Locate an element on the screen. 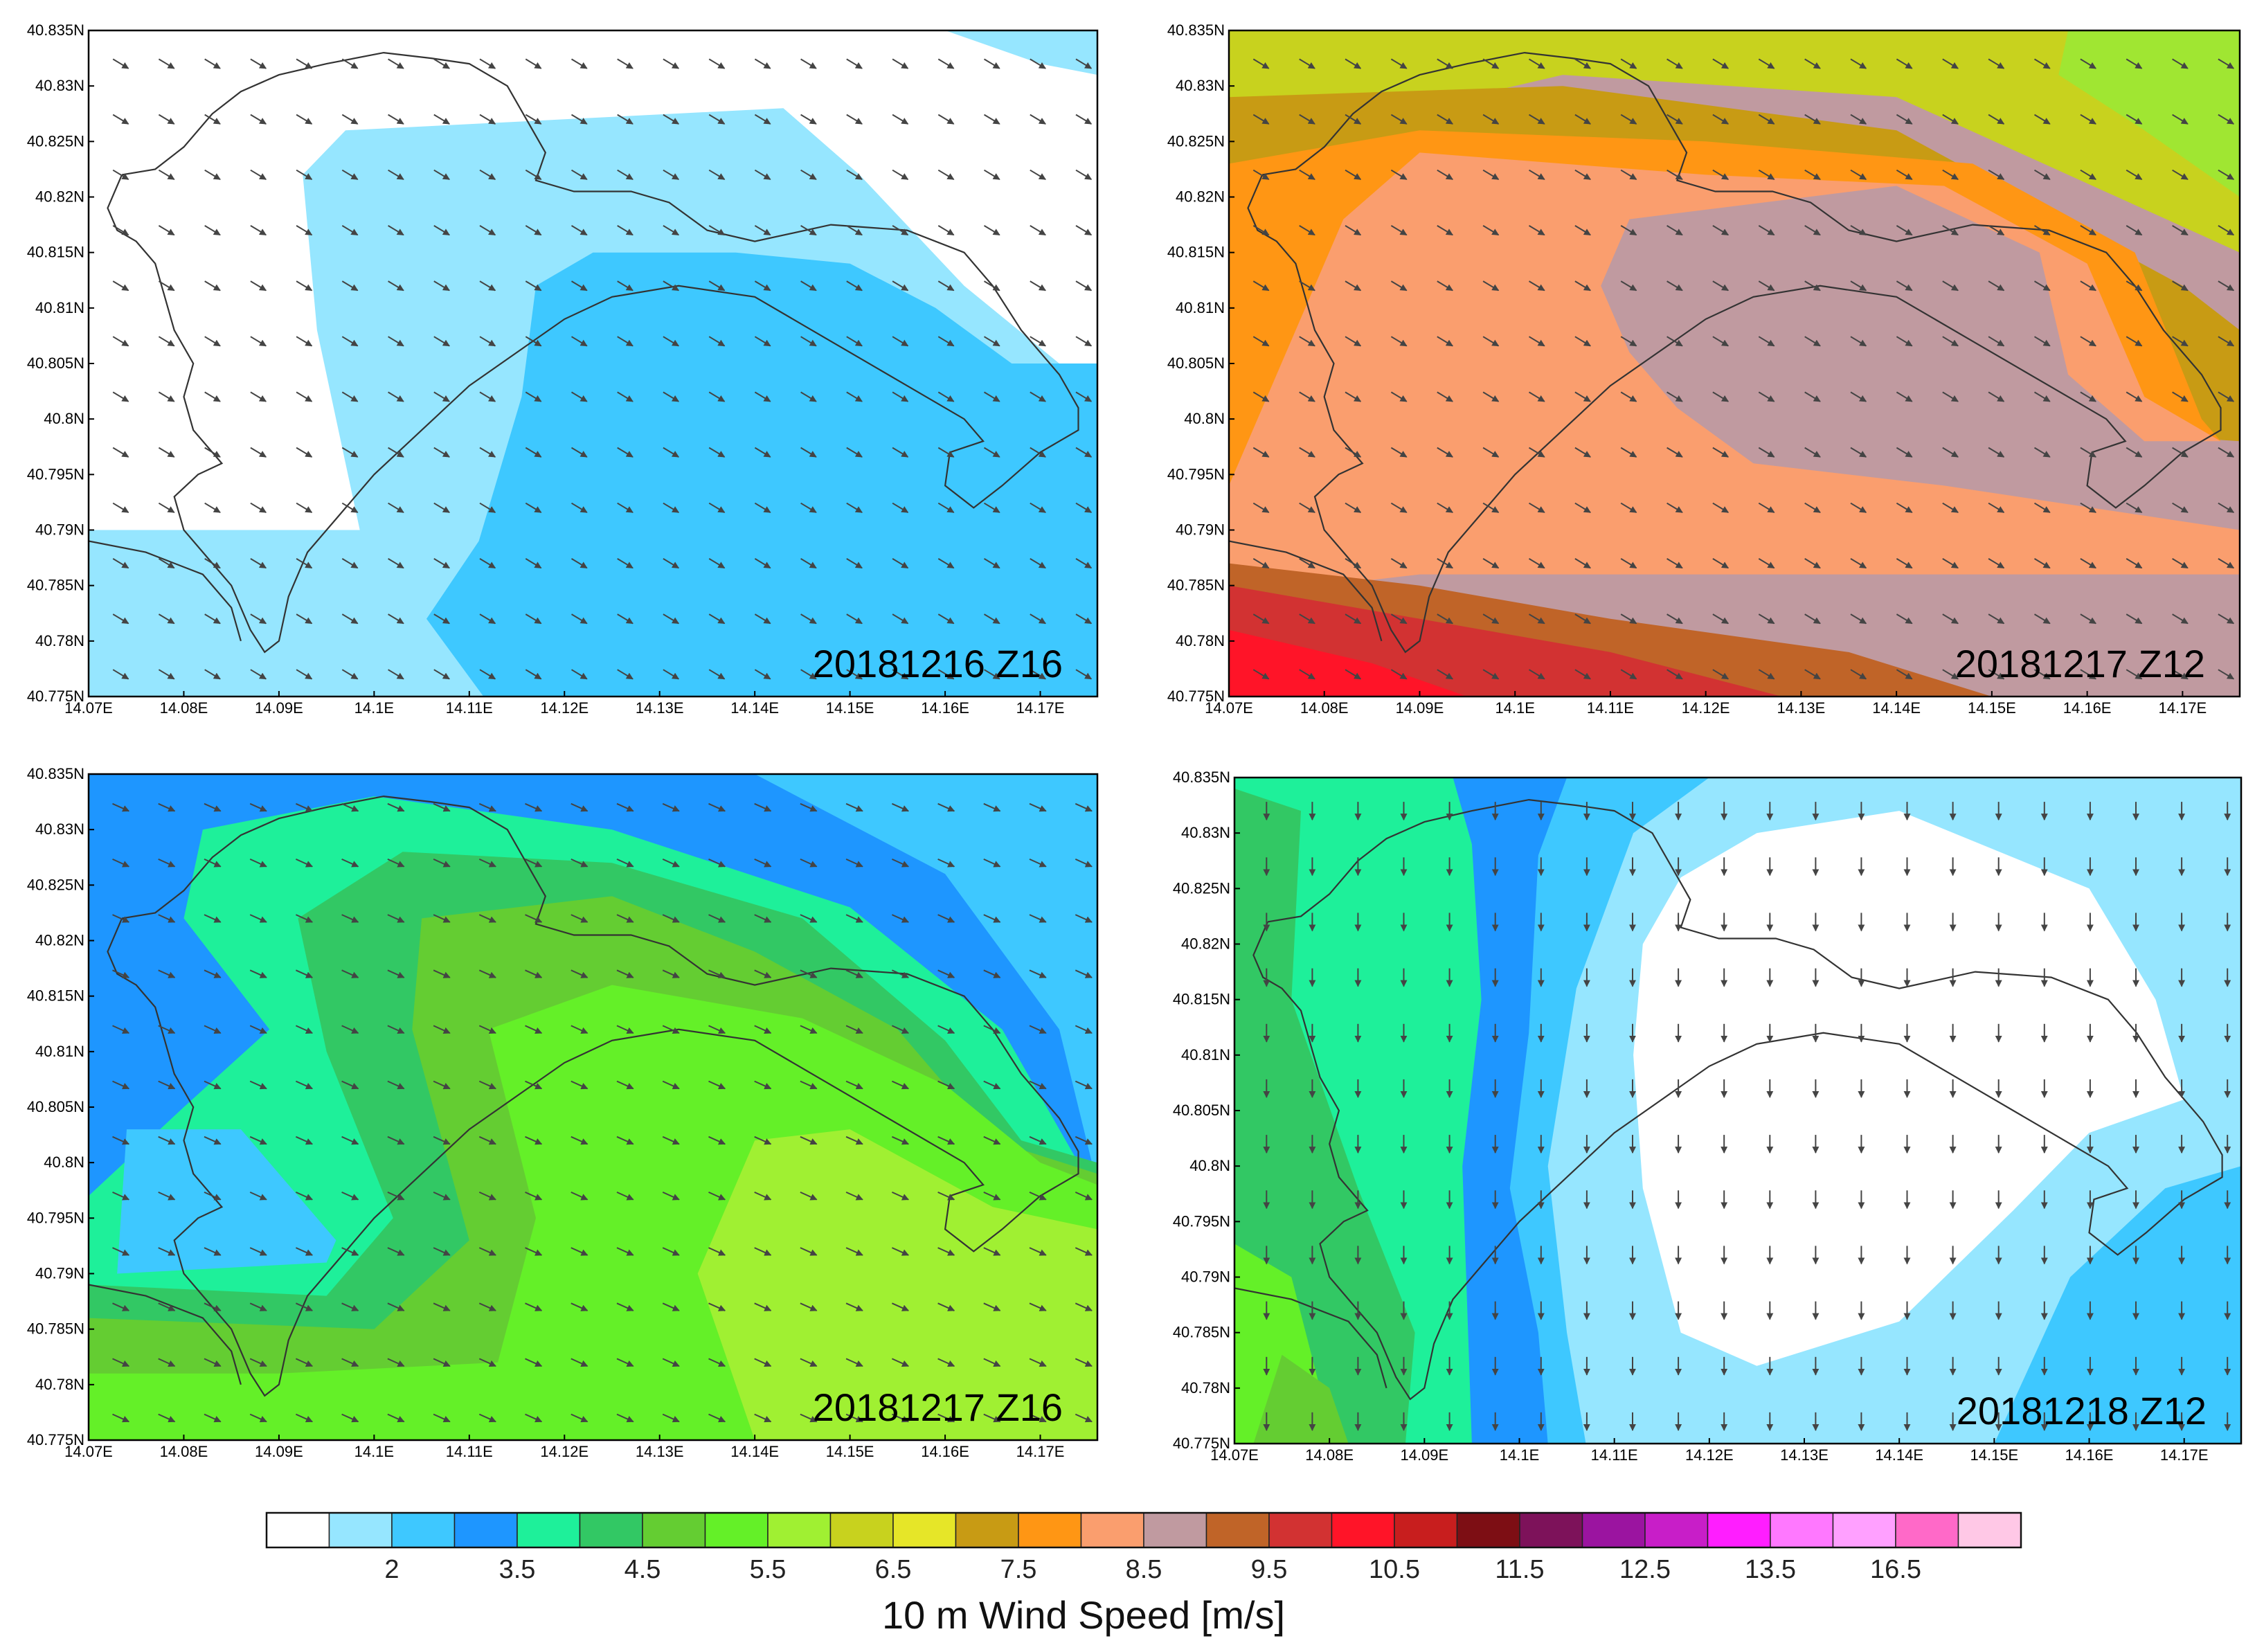 This screenshot has width=2264, height=1652. lat-tick-label: 40.83N is located at coordinates (59, 829).